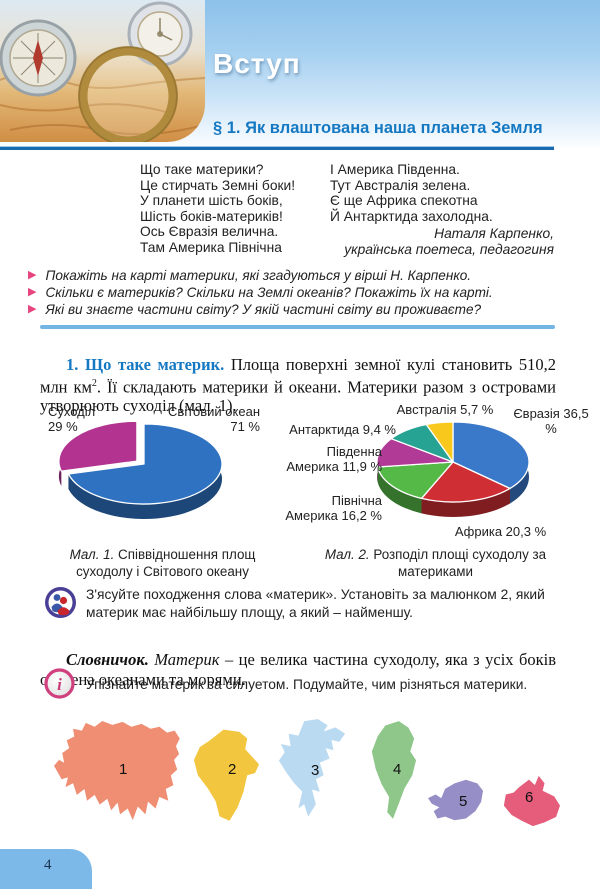  Describe the element at coordinates (277, 148) in the screenshot. I see `header-divider` at that location.